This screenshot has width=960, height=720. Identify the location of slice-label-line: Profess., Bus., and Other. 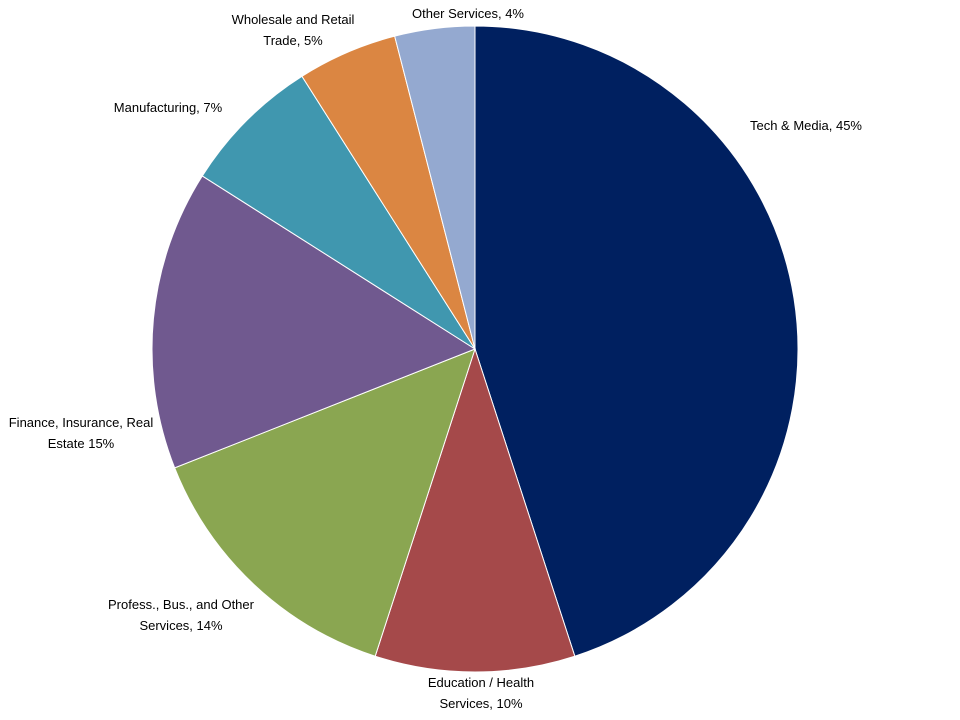
(181, 604).